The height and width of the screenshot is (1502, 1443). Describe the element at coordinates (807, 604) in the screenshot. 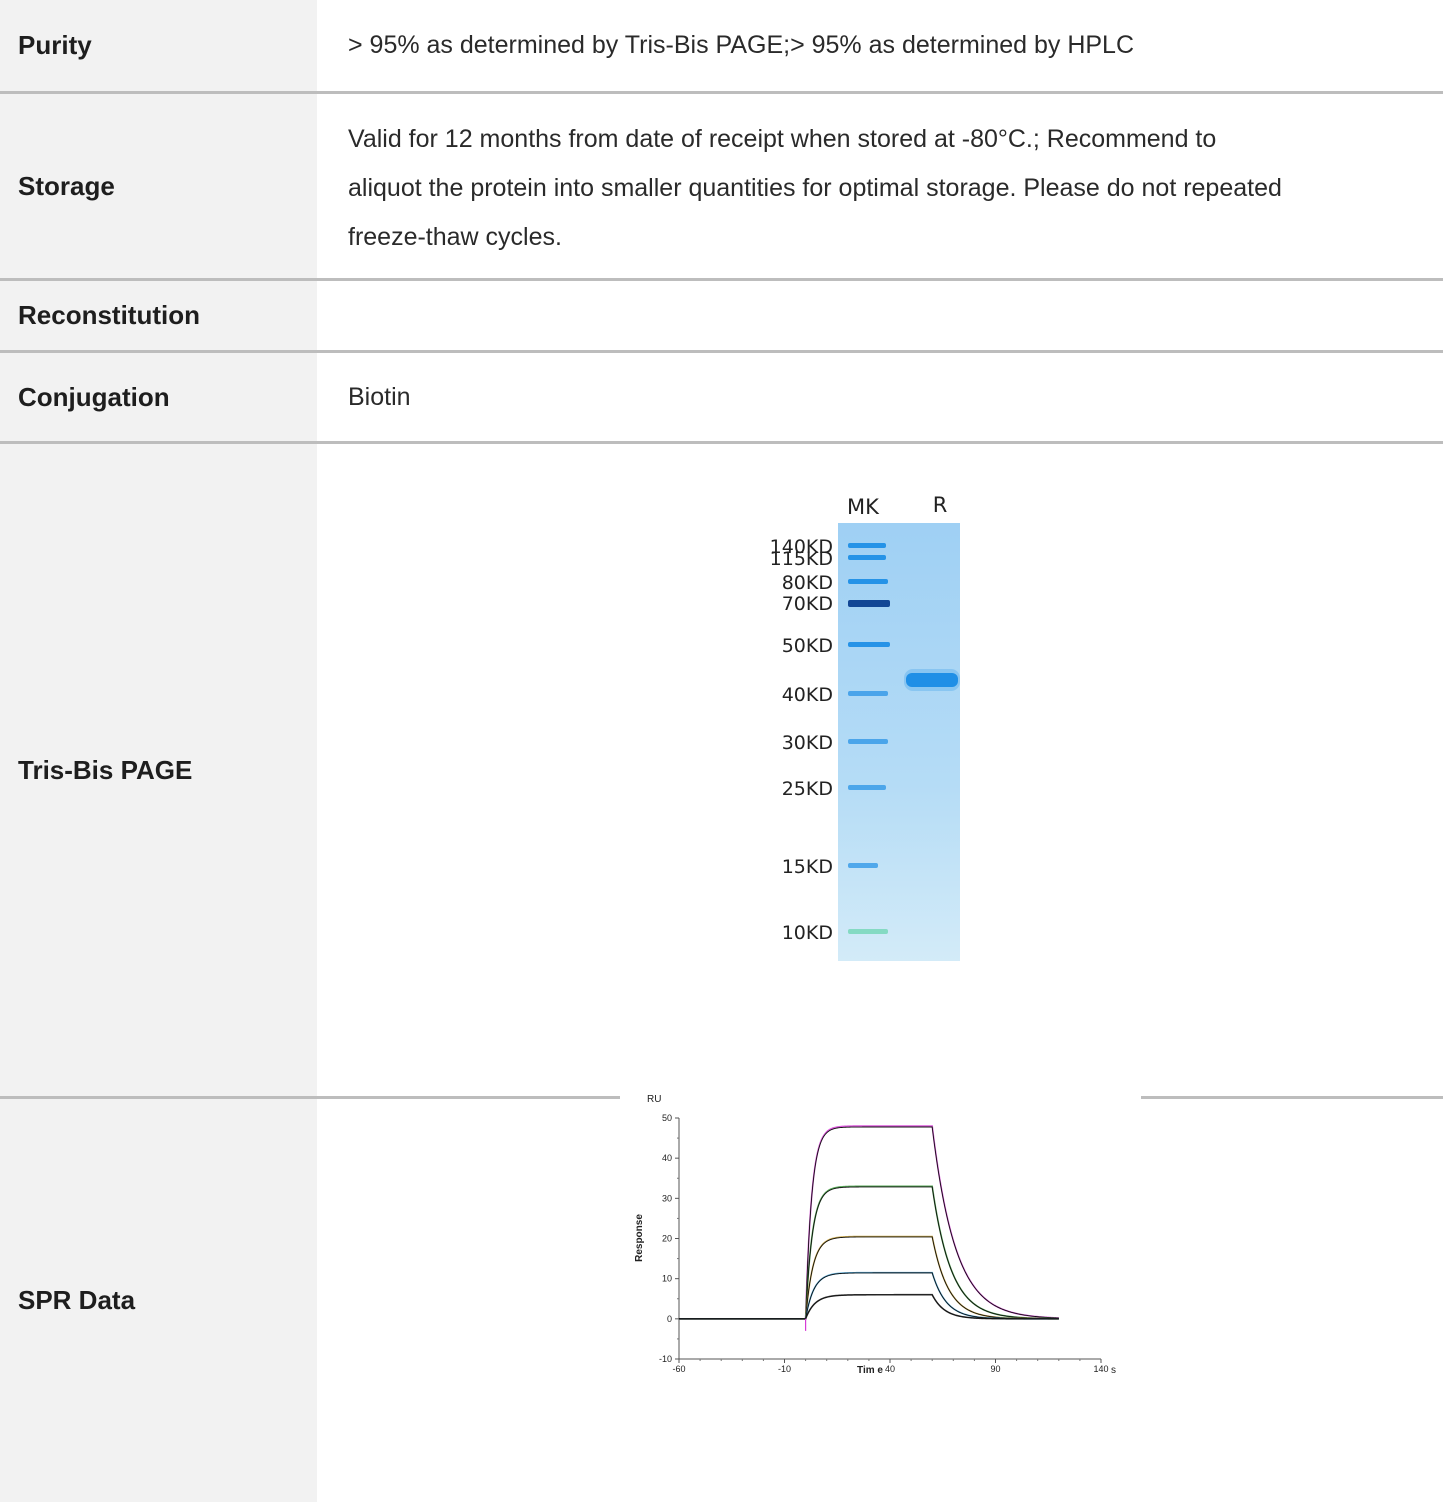

I see `marker-label: 70KD` at that location.